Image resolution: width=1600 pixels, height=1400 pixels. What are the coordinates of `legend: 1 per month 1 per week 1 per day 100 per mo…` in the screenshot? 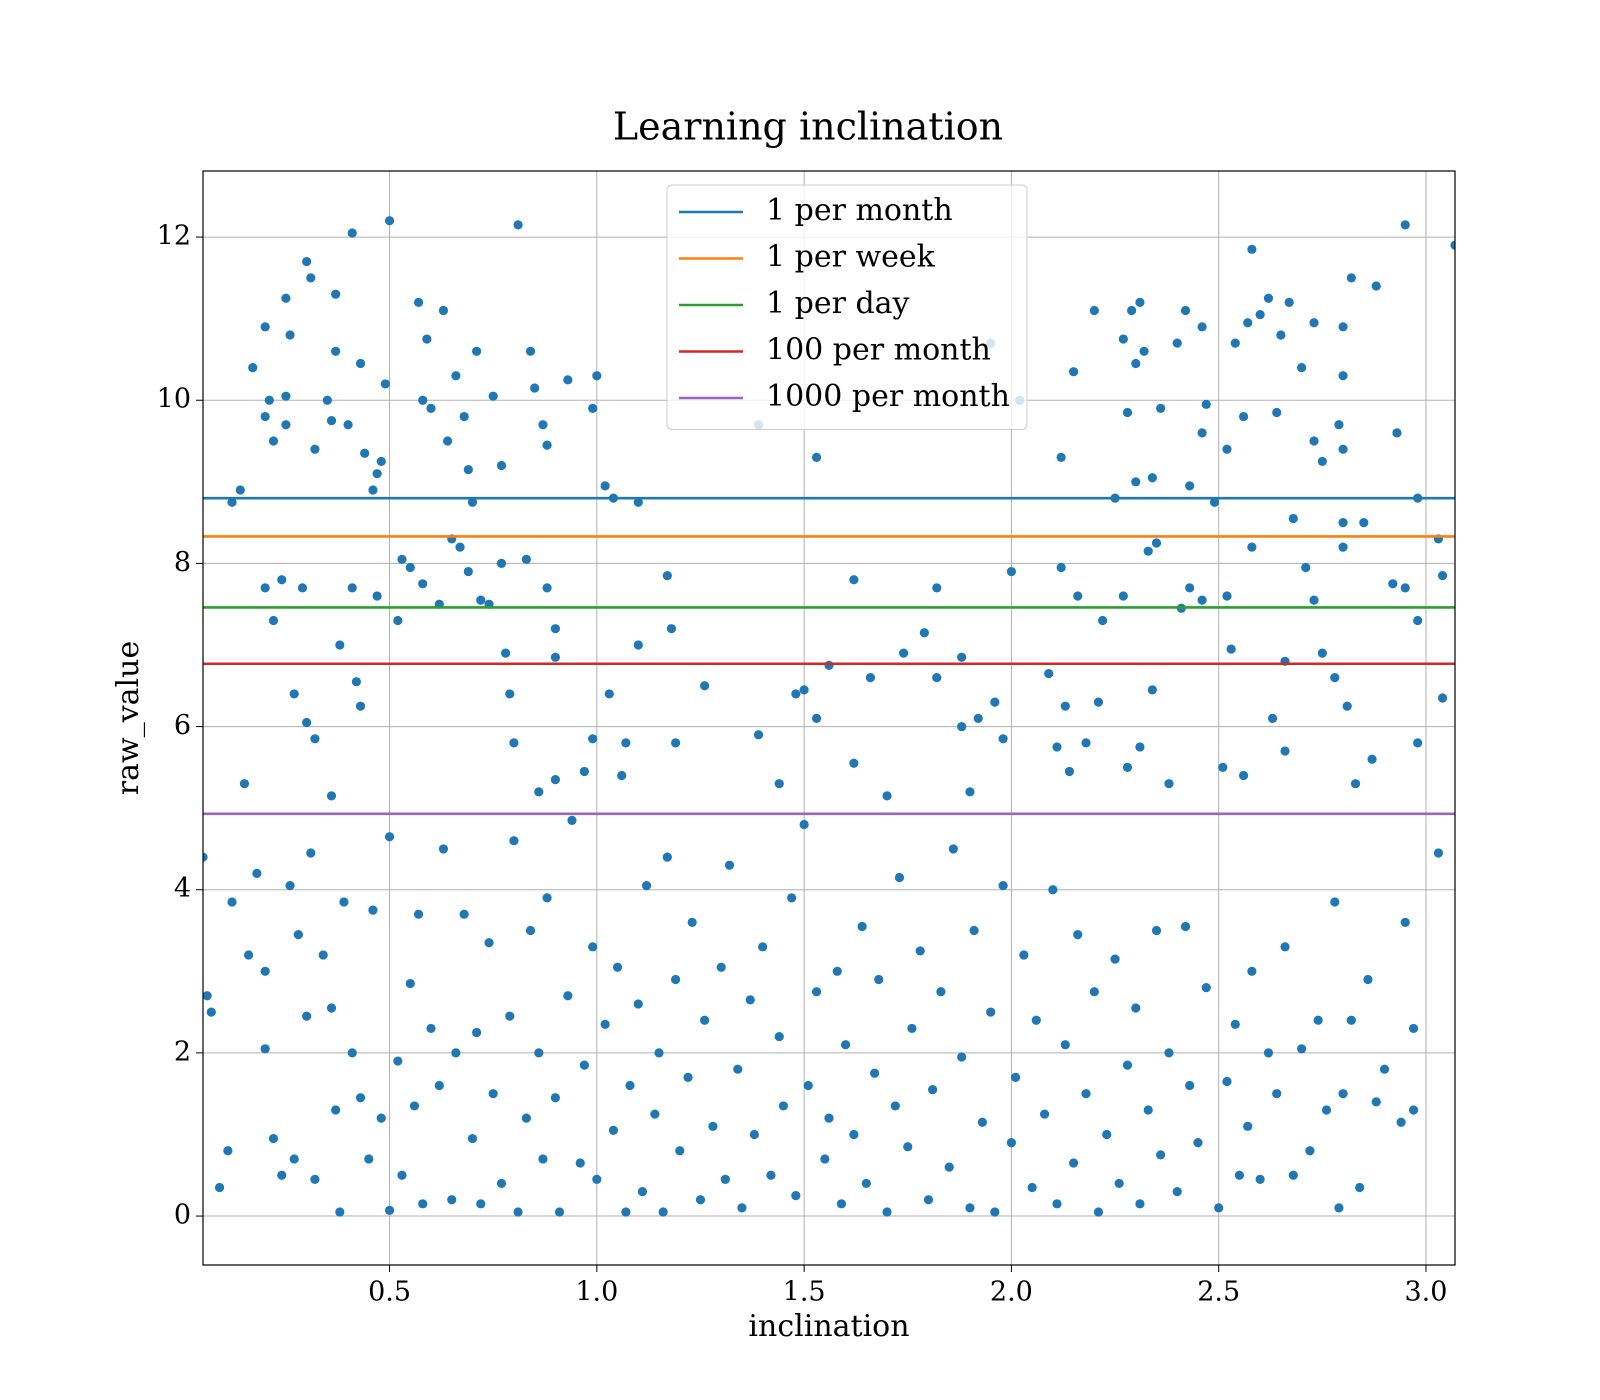 It's located at (847, 307).